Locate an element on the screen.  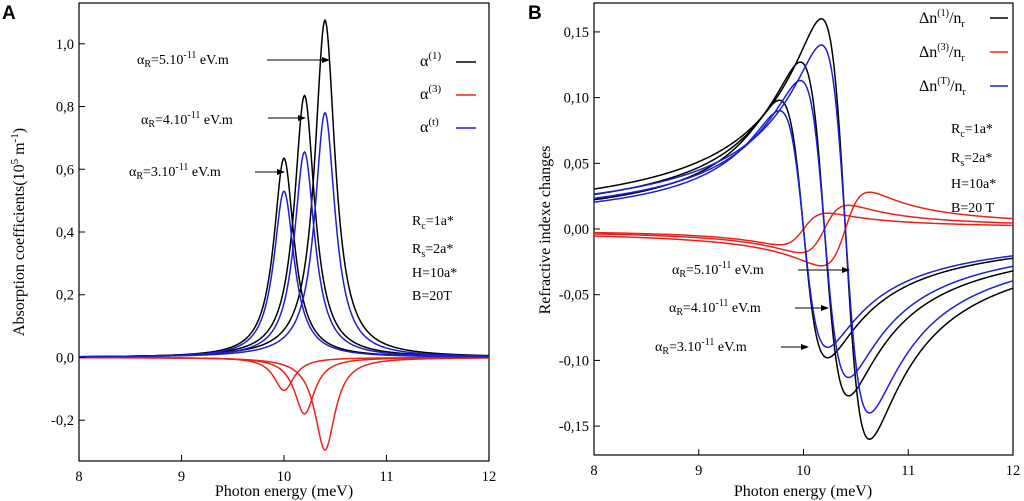
y-tick-label-a-1: 0,0 is located at coordinates (65, 358).